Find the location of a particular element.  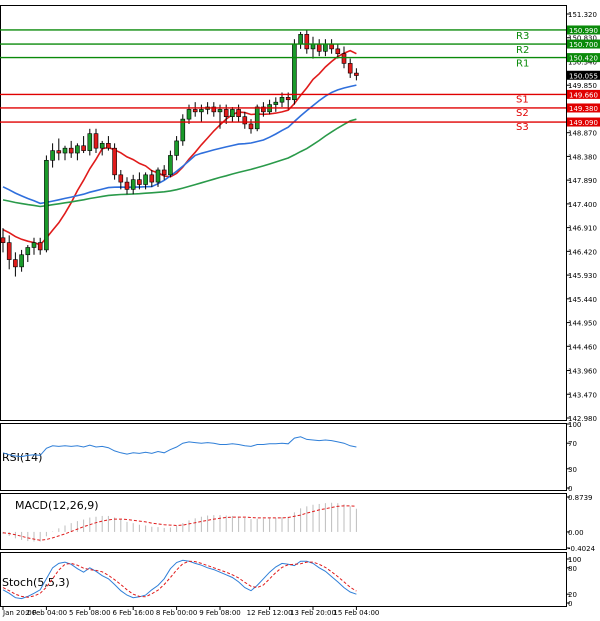

y-tick-label: 0.00 is located at coordinates (576, 533).